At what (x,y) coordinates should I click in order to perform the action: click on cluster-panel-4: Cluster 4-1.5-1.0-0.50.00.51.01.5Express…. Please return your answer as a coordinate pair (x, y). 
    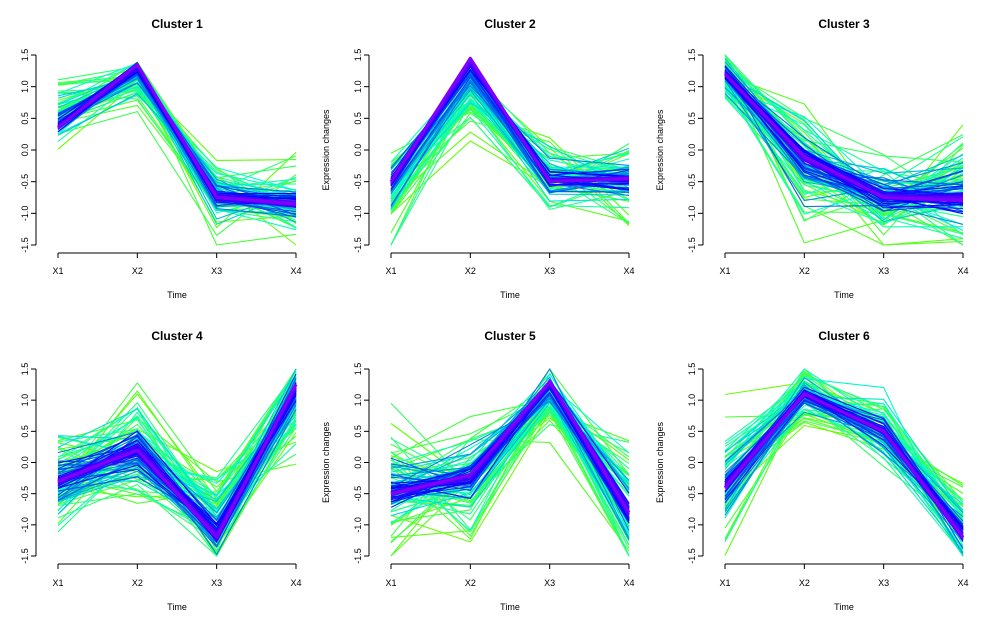
    Looking at the image, I should click on (161, 470).